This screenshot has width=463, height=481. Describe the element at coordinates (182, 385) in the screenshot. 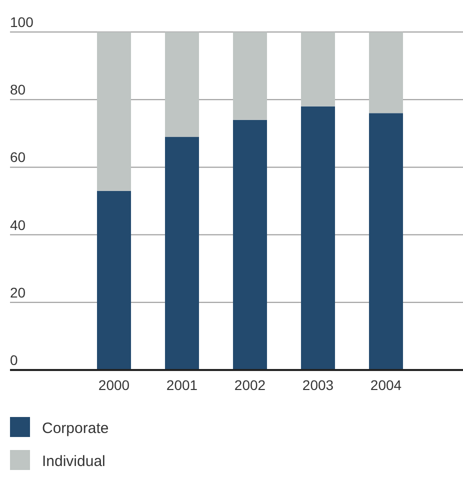

I see `x-tick-label: 2001` at that location.